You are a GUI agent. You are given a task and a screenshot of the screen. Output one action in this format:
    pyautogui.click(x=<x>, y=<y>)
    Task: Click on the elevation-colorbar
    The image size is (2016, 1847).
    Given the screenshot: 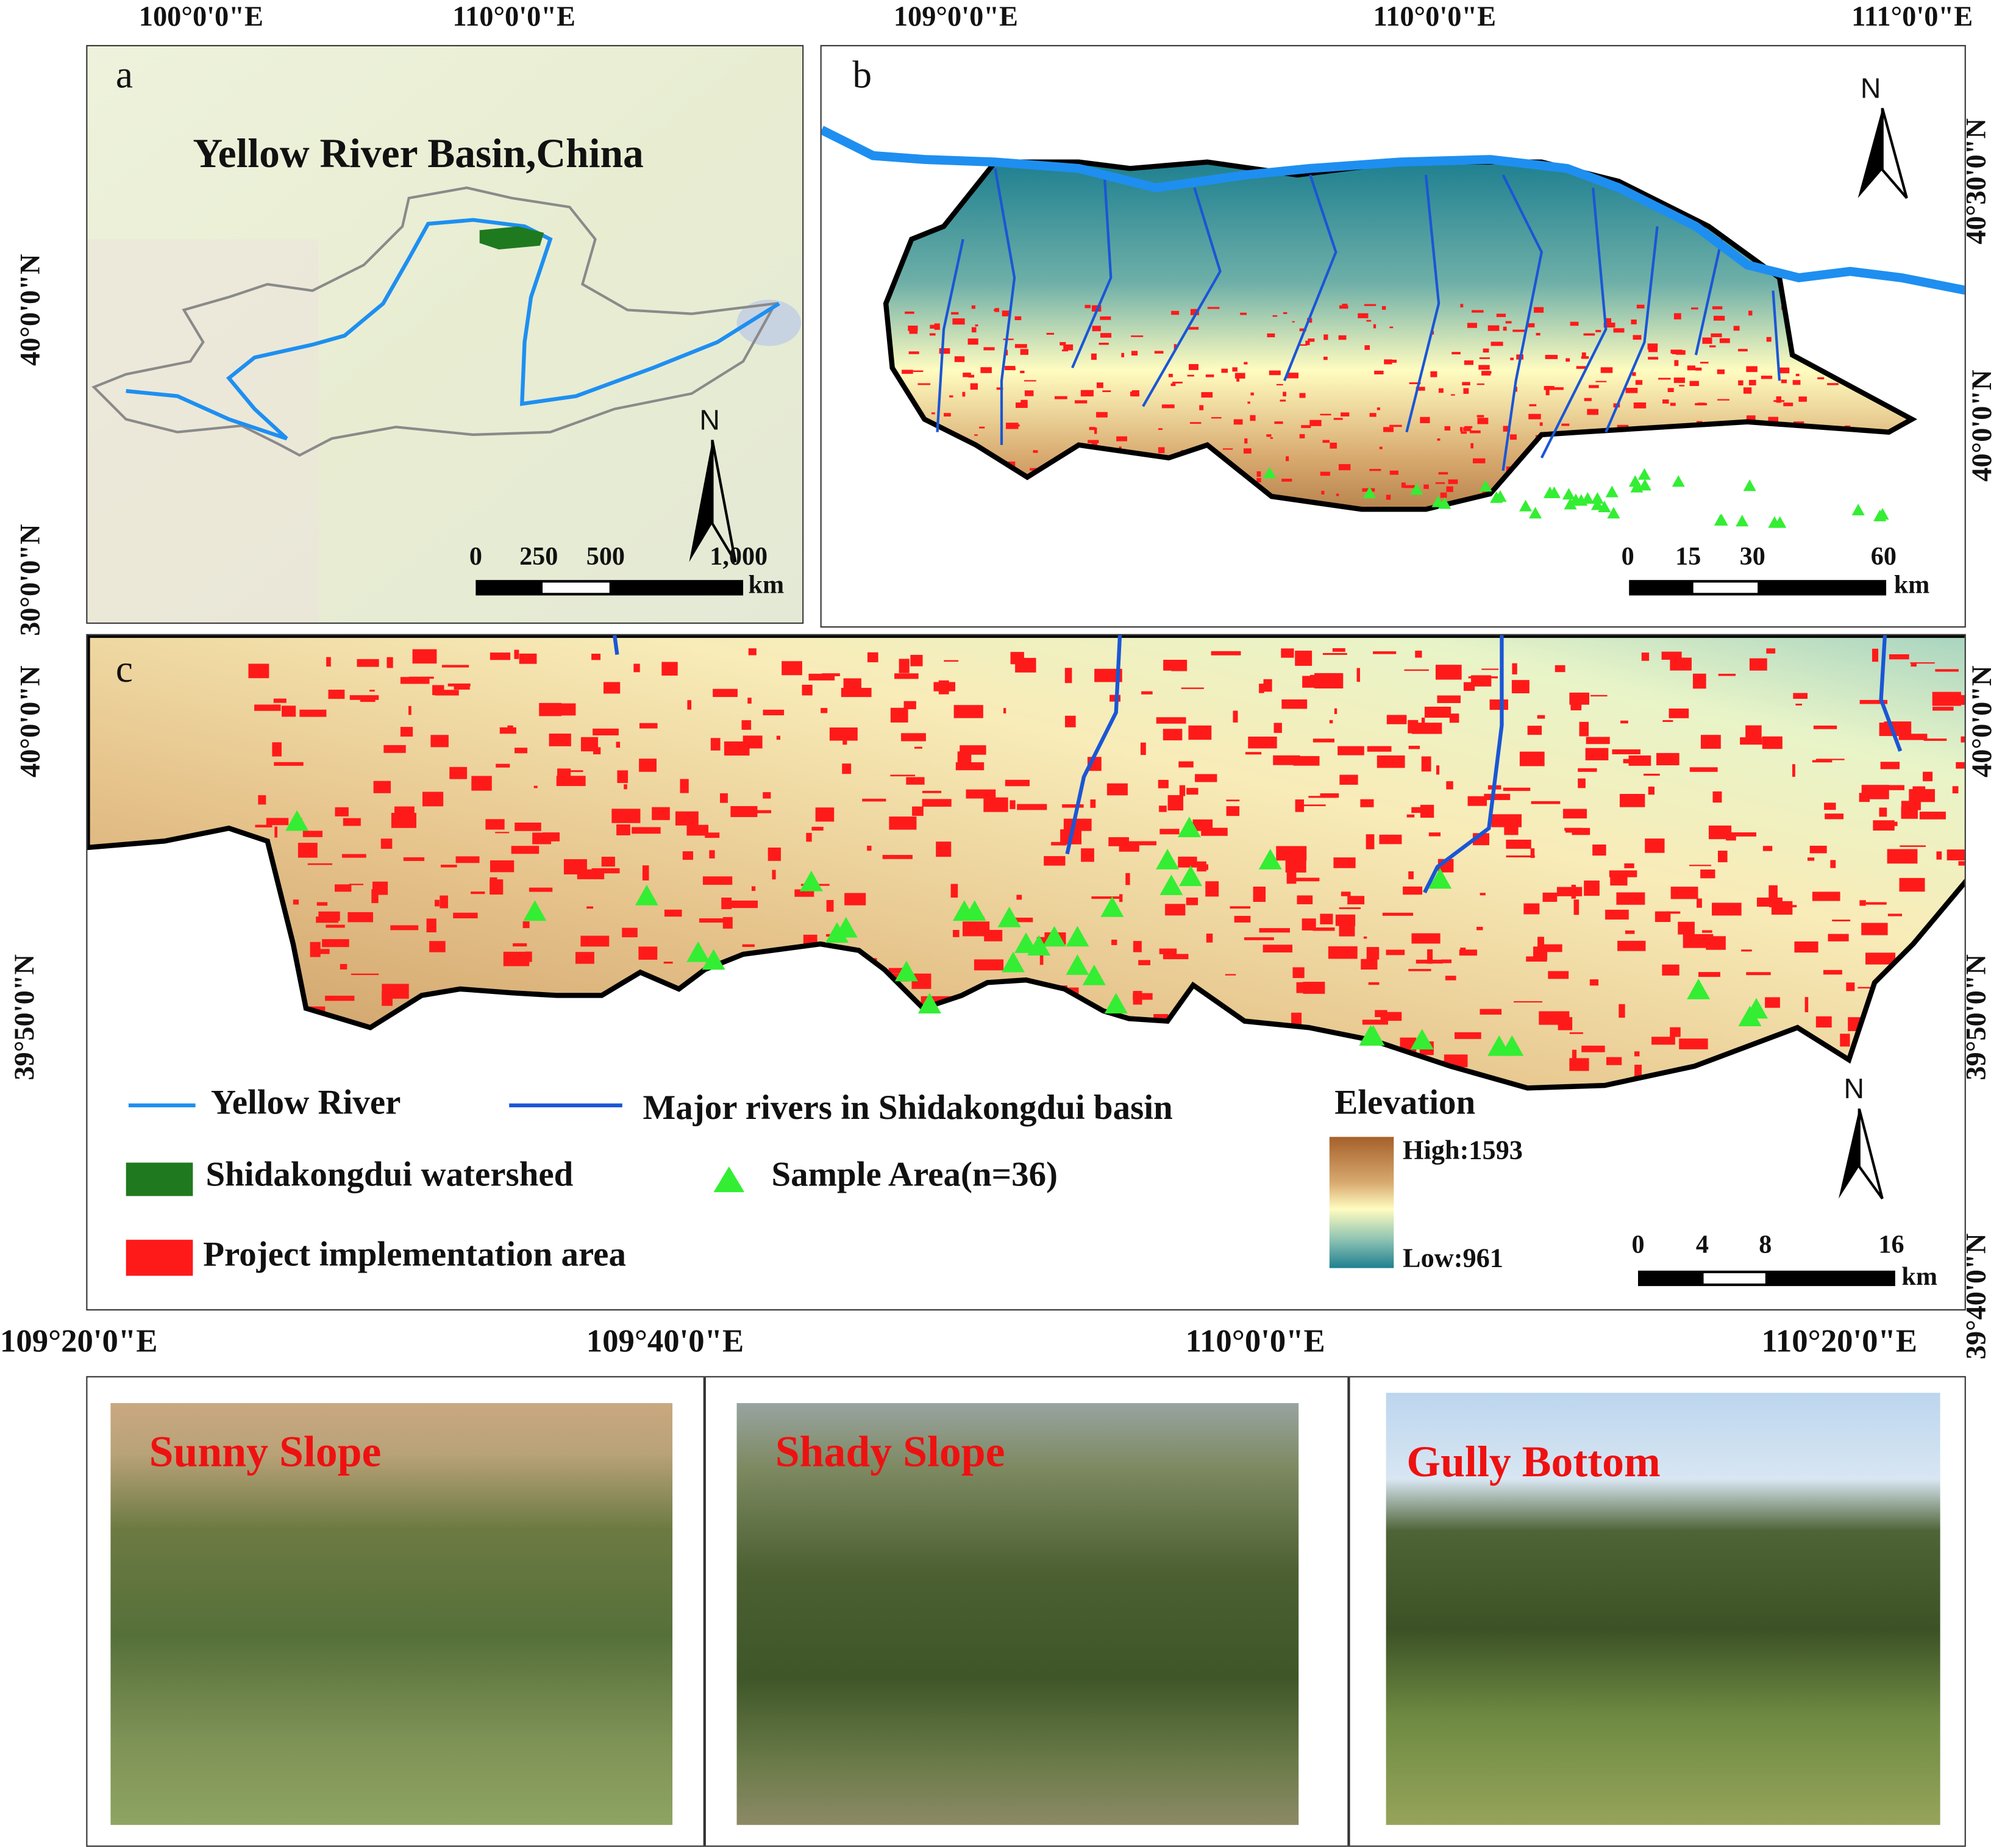 What is the action you would take?
    pyautogui.click(x=1361, y=1203)
    